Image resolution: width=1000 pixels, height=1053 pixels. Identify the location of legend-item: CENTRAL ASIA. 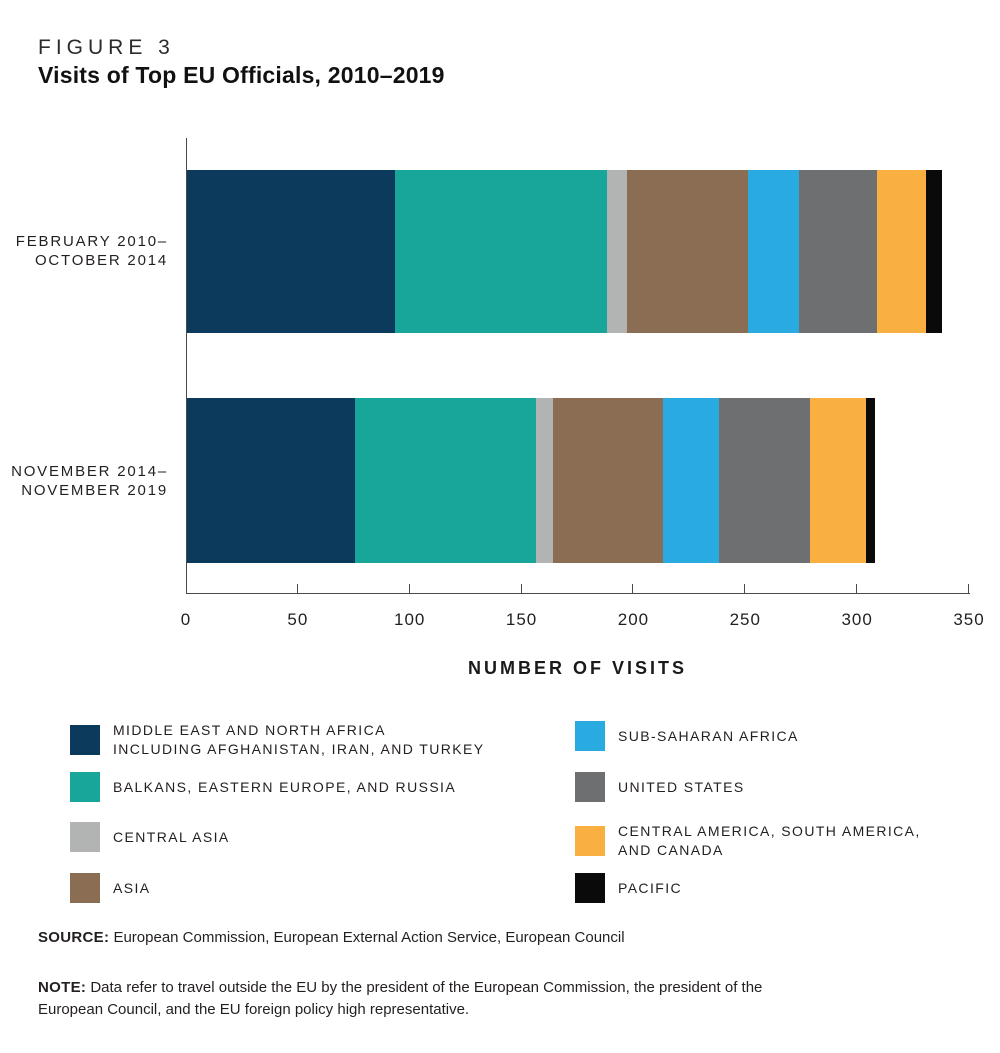
(150, 837).